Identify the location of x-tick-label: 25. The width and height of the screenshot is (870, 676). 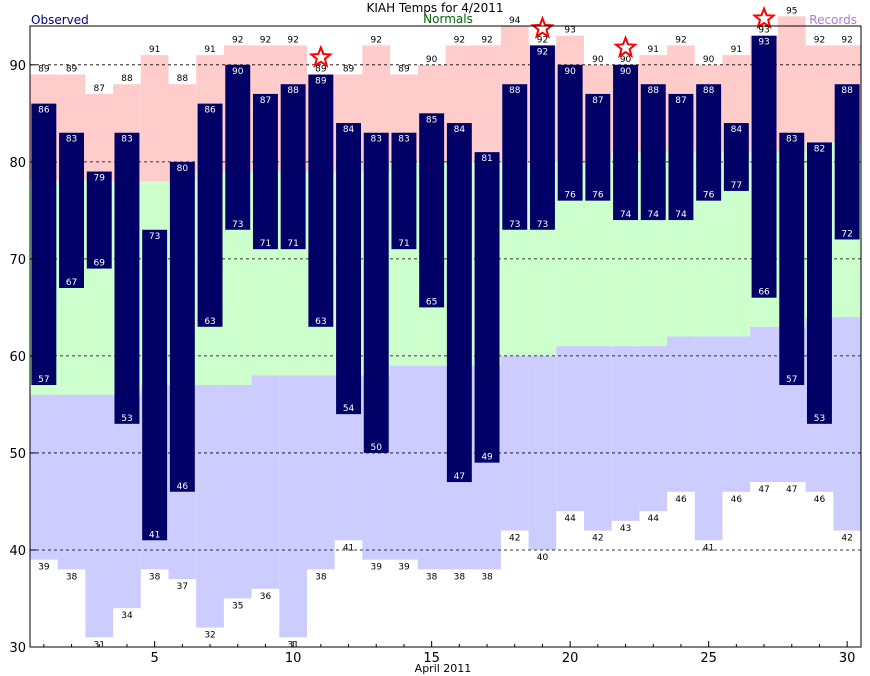
(708, 658).